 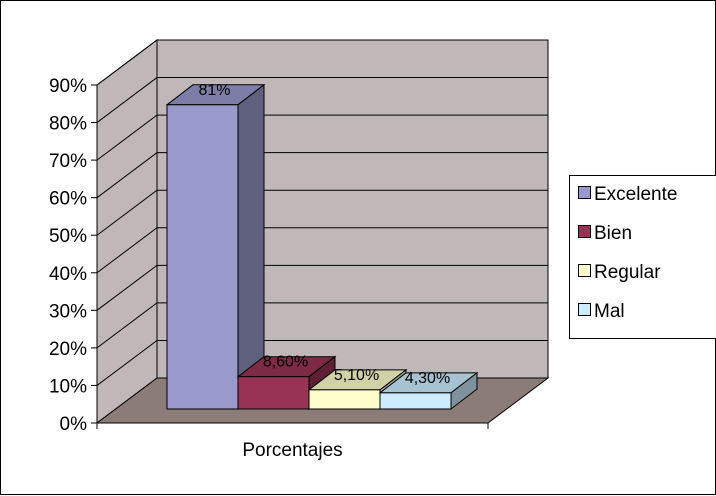 I want to click on legend-item-mal: Mal, so click(x=601, y=312).